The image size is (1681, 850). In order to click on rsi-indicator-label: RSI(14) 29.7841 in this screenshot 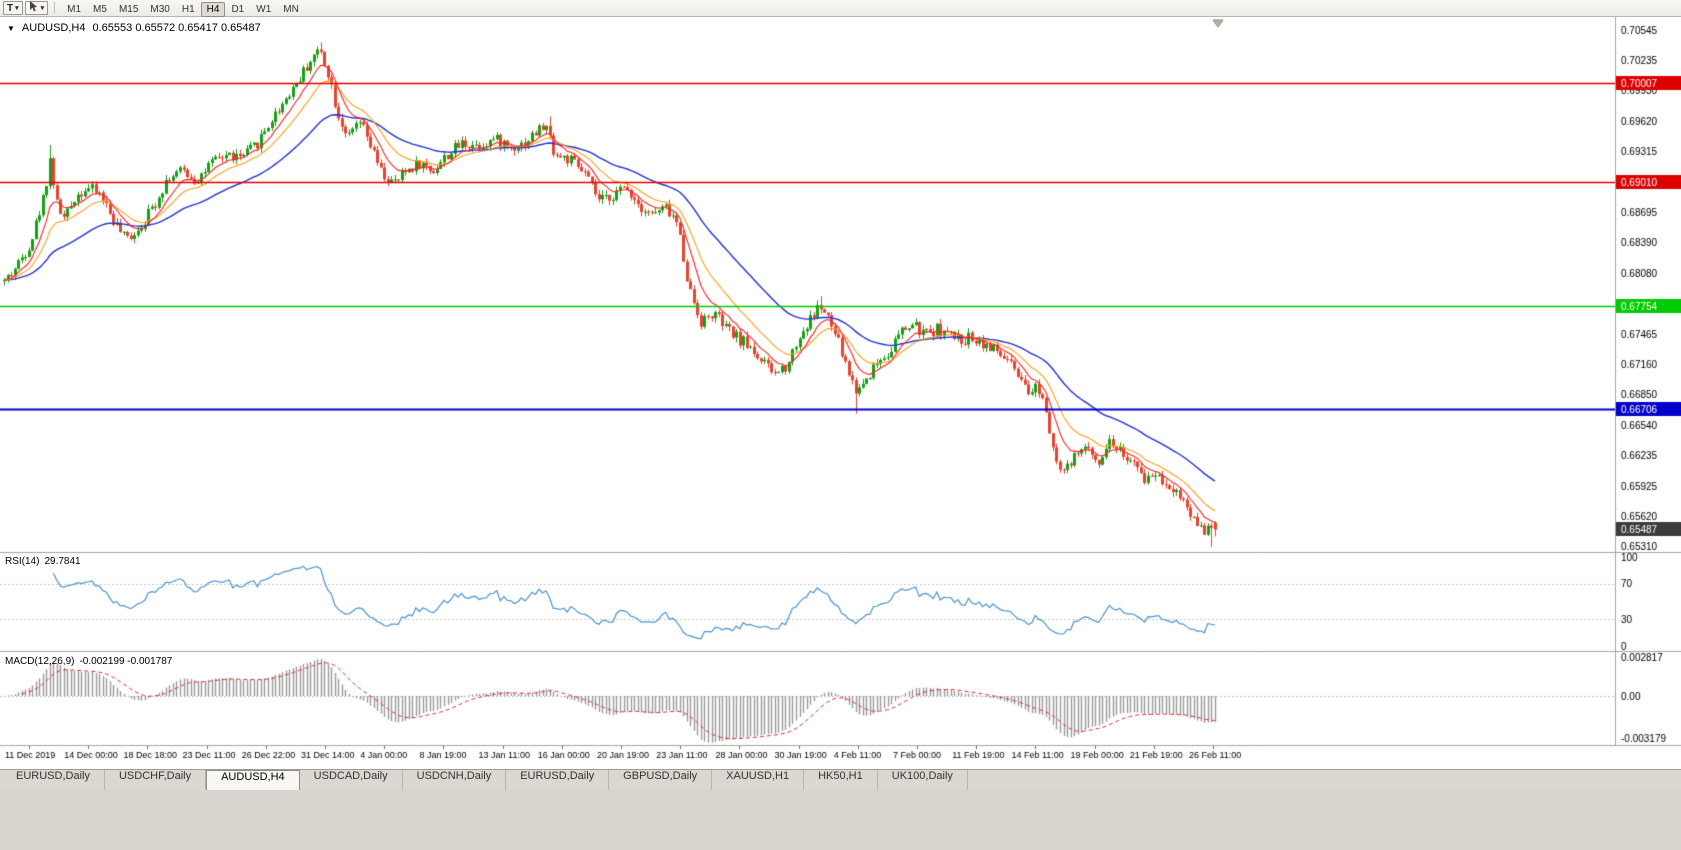, I will do `click(43, 561)`.